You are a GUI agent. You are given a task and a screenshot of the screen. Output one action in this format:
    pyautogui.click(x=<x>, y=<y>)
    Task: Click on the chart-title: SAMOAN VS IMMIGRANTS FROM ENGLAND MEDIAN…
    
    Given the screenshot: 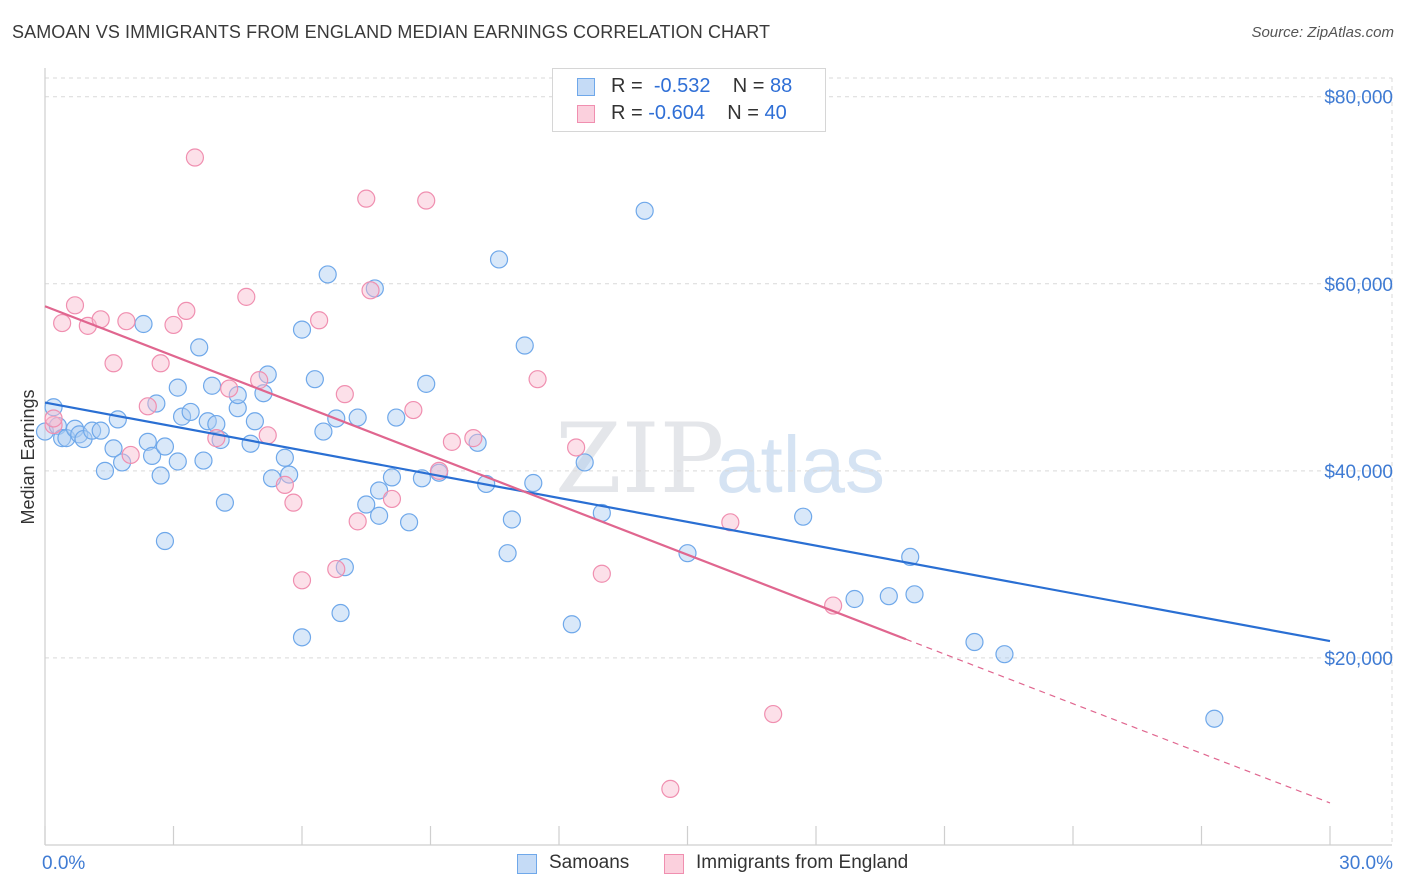 What is the action you would take?
    pyautogui.click(x=391, y=32)
    